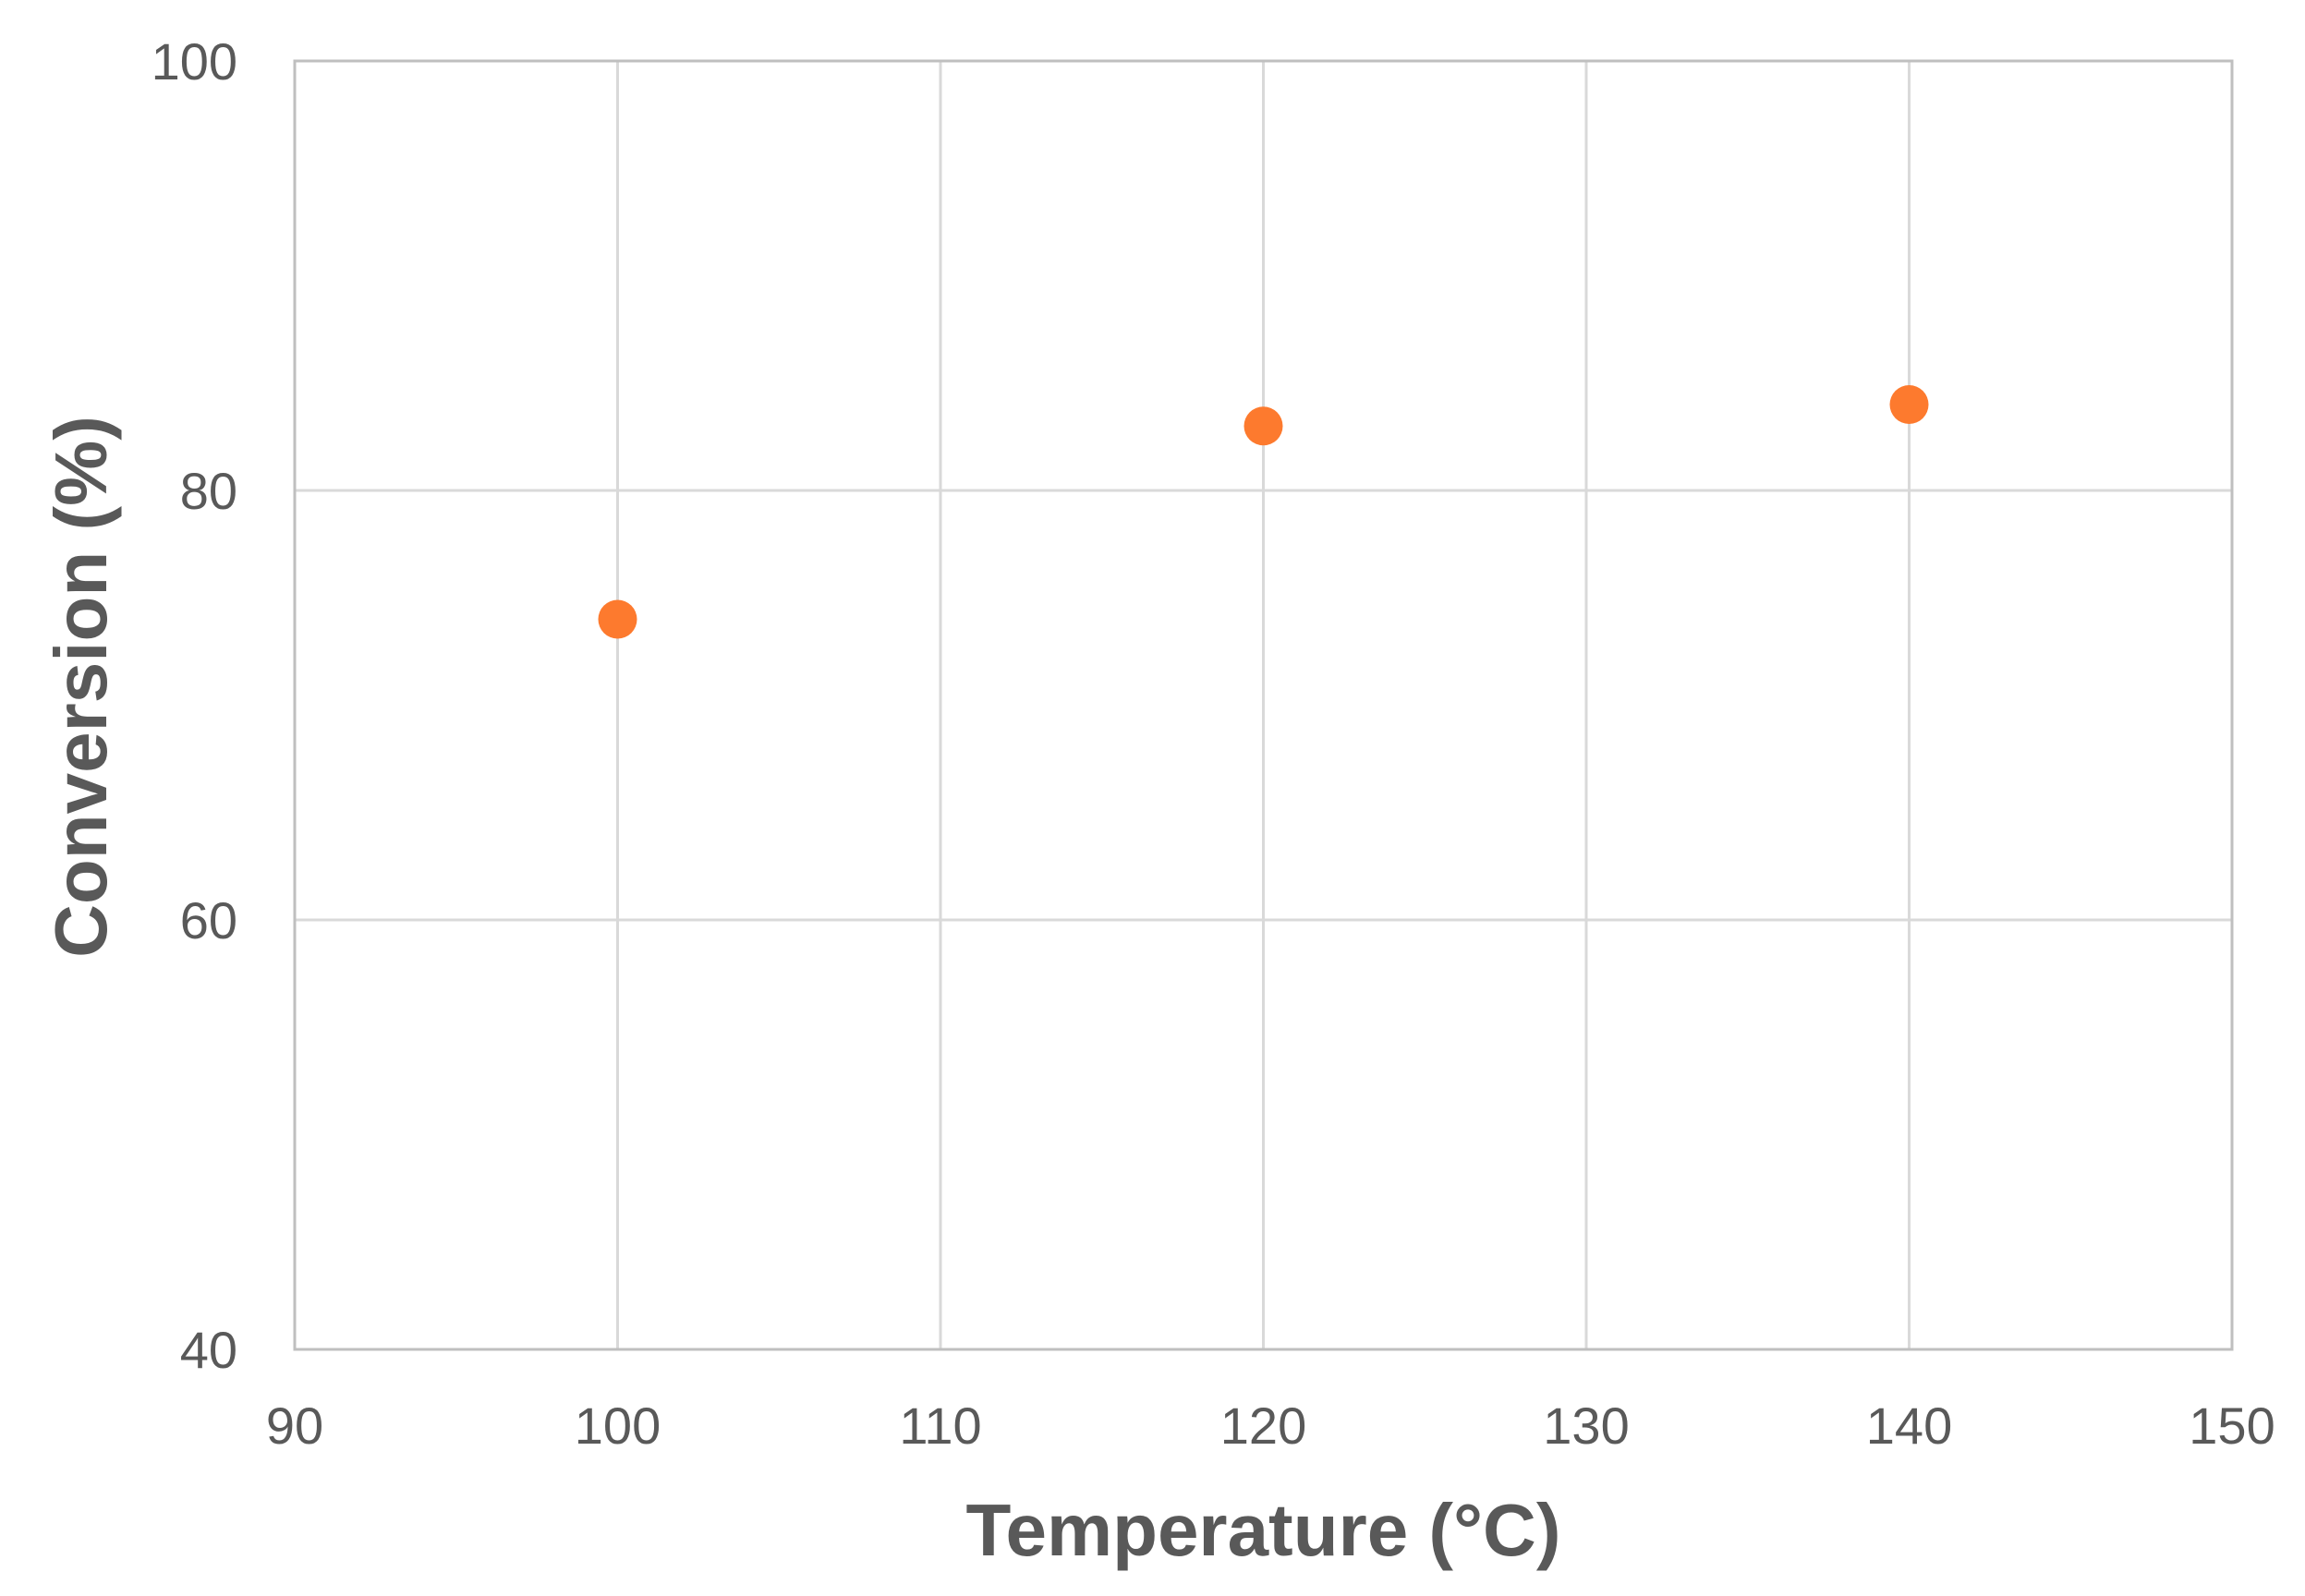 This screenshot has width=2305, height=1596. I want to click on x-axis-title: Temperature (°C), so click(1264, 1530).